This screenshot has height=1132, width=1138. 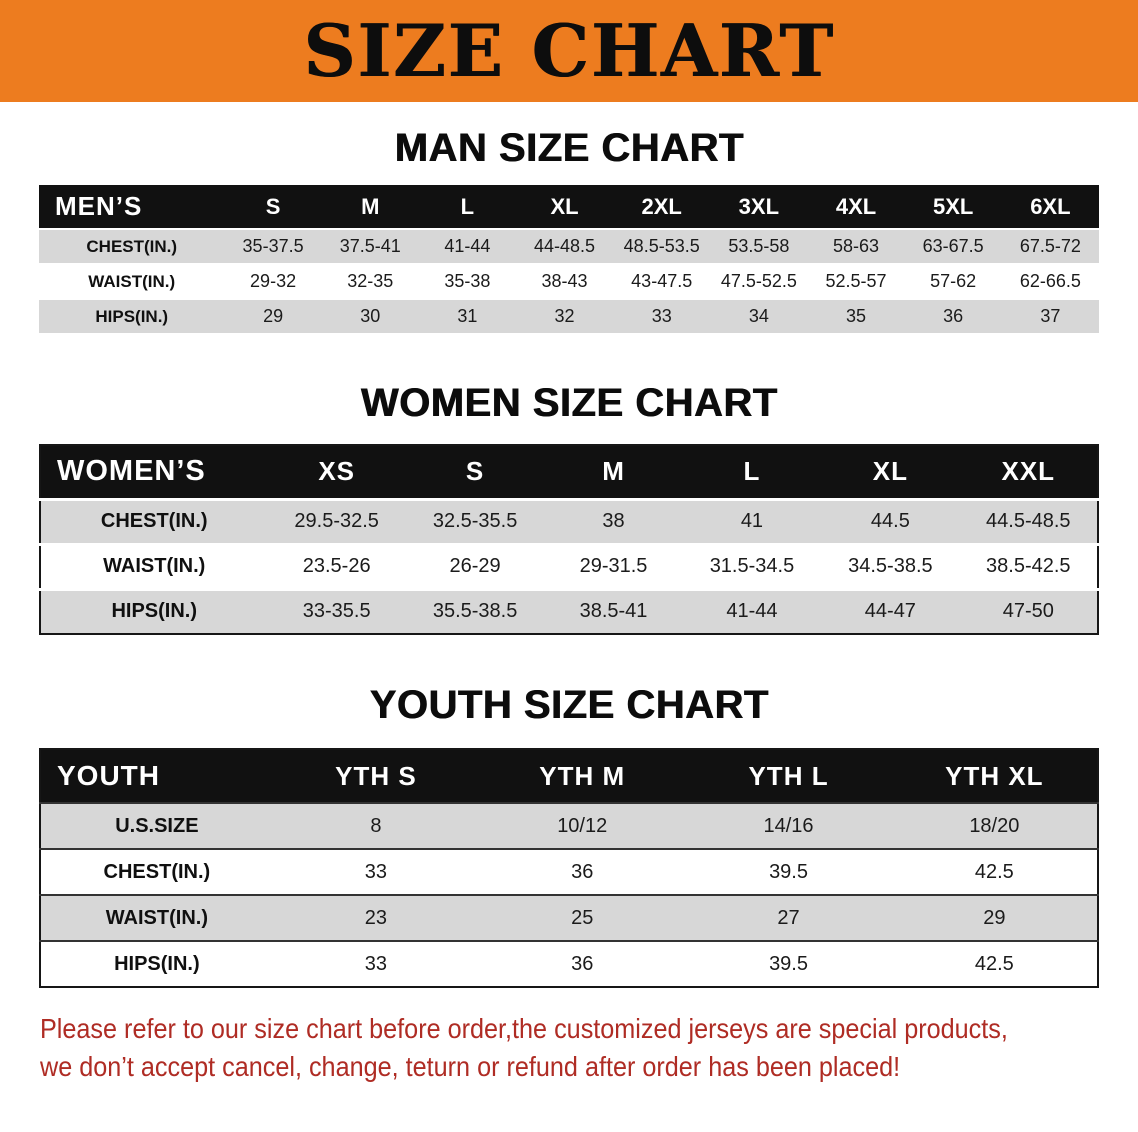 What do you see at coordinates (613, 566) in the screenshot?
I see `size-value: 29-31.5` at bounding box center [613, 566].